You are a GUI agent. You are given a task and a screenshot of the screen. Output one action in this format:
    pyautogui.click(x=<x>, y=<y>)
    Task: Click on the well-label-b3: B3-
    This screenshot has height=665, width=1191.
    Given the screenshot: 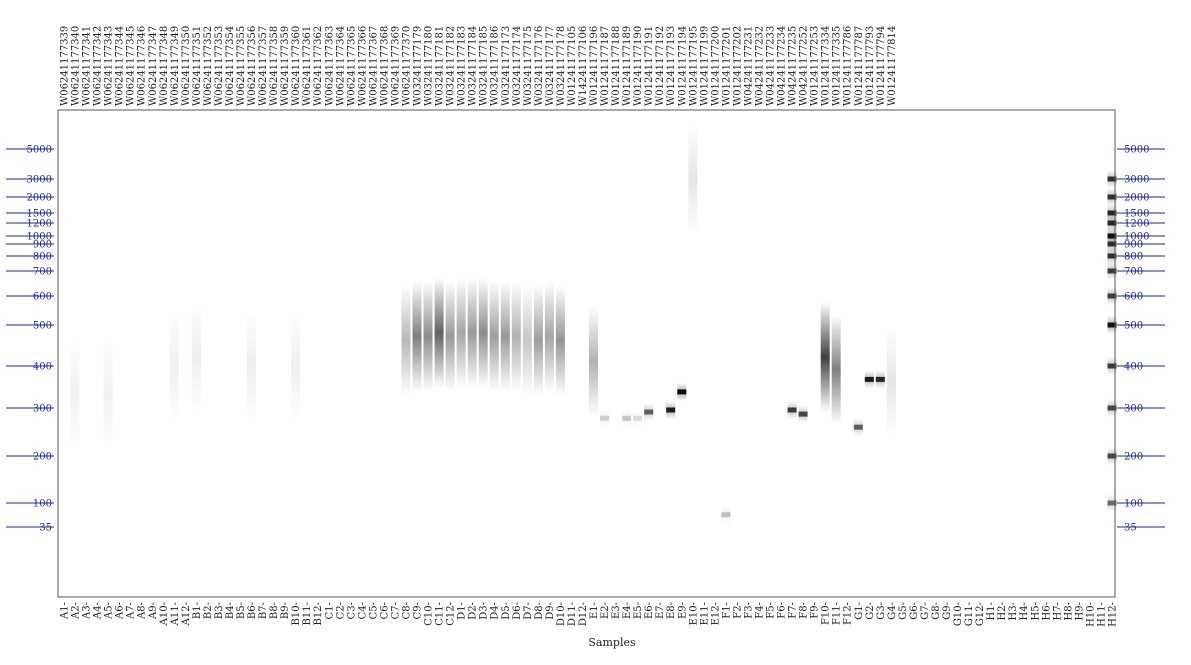 What is the action you would take?
    pyautogui.click(x=219, y=610)
    